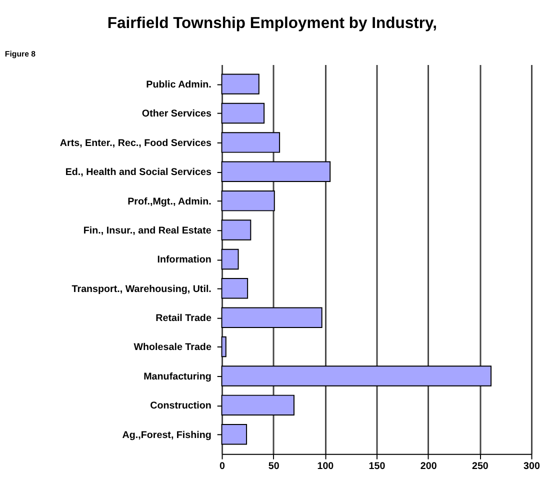 This screenshot has height=504, width=550. I want to click on y-tick-label: Prof.,Mgt., Admin., so click(170, 202).